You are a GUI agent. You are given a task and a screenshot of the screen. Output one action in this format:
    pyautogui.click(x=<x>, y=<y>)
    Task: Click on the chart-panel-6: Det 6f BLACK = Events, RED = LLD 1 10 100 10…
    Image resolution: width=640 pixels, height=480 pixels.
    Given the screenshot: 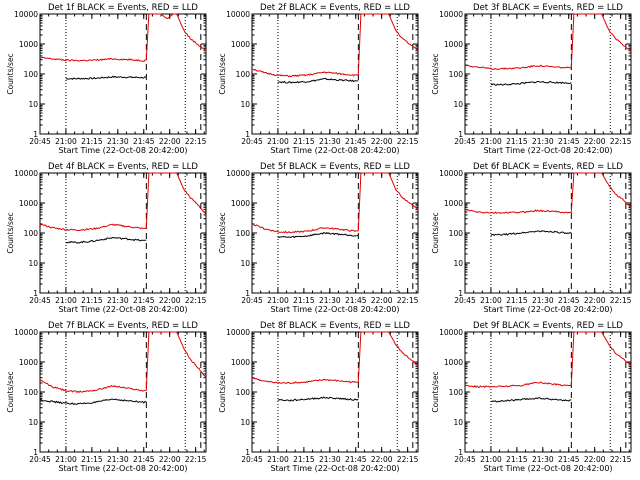 What is the action you would take?
    pyautogui.click(x=531, y=238)
    